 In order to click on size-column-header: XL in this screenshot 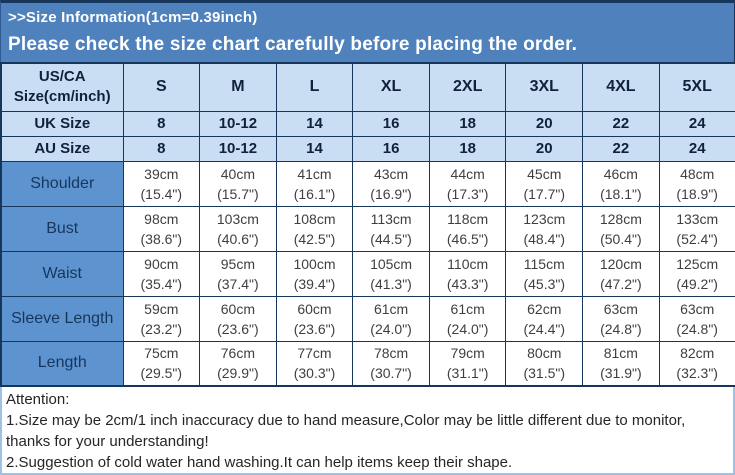, I will do `click(391, 87)`.